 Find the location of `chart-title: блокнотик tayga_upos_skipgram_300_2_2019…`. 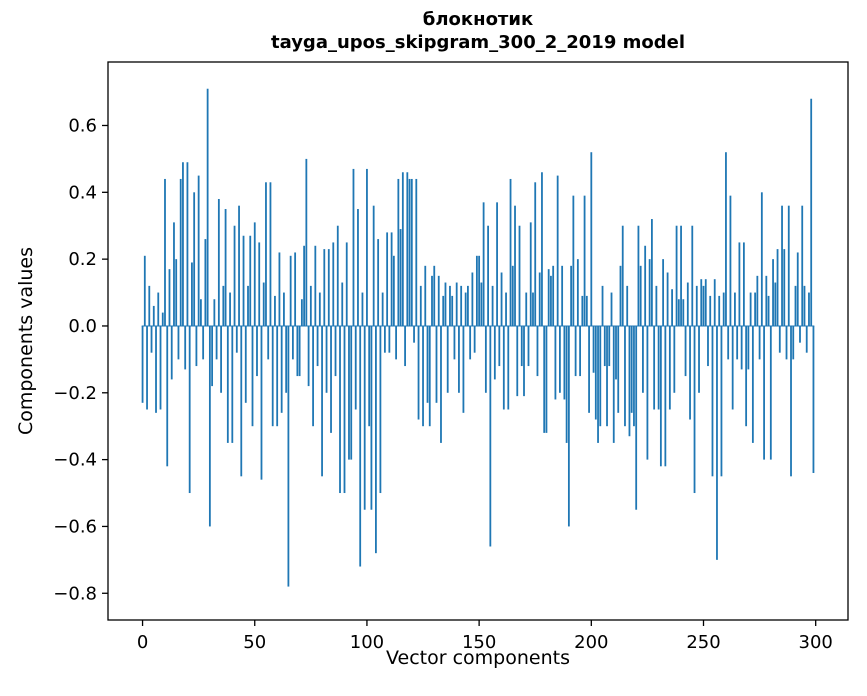

chart-title: блокнотик tayga_upos_skipgram_300_2_2019… is located at coordinates (478, 31).